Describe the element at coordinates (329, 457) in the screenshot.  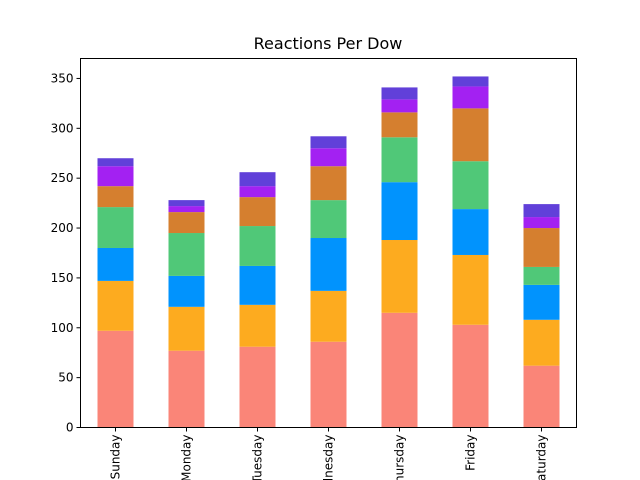
I see `x-tick-label-wednesday: Wednesday` at that location.